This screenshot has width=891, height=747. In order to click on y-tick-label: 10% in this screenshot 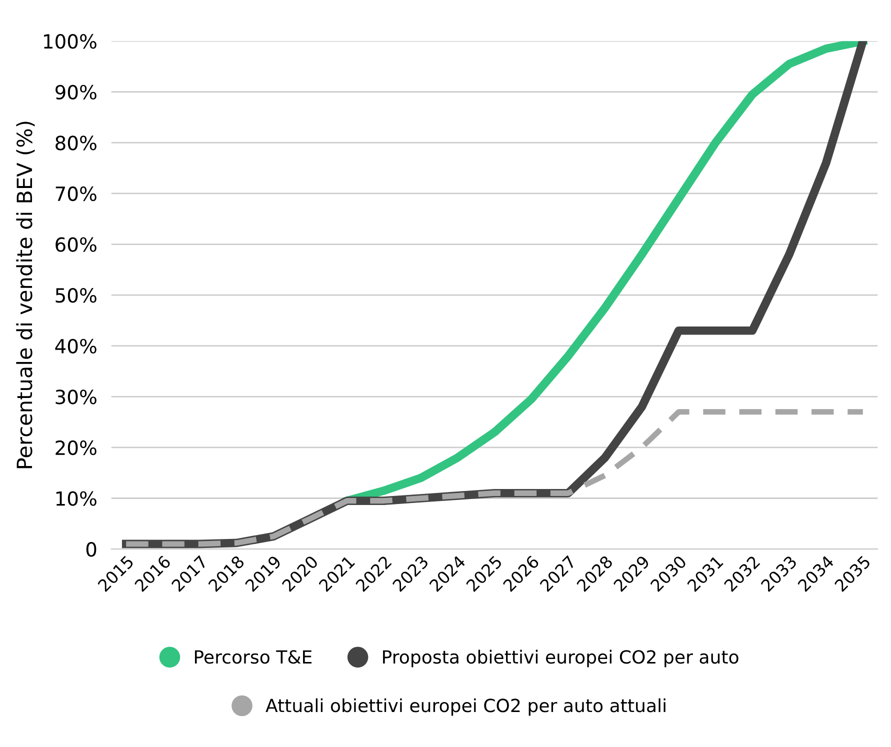, I will do `click(76, 498)`.